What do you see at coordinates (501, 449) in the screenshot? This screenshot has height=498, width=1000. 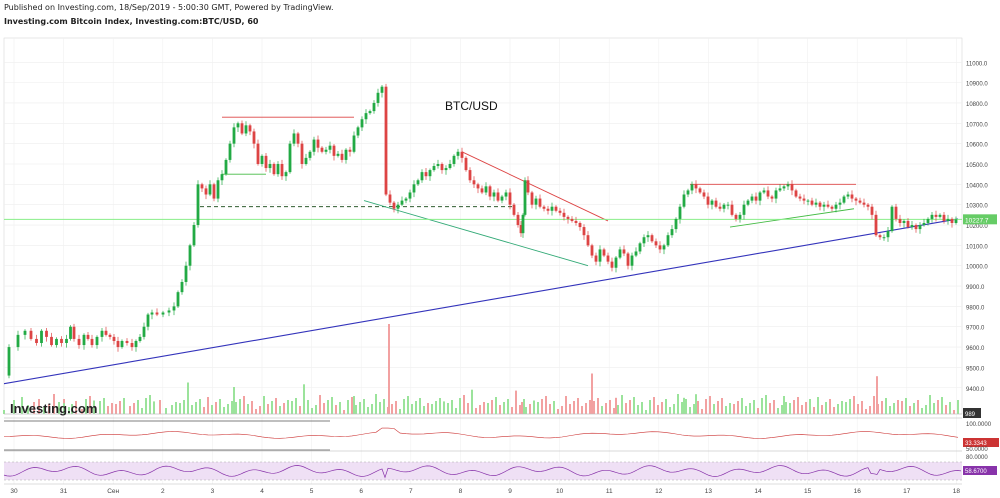 I see `indicator-panels: 100.0000 33.3343 80.0000 50.0000 58.6700` at bounding box center [501, 449].